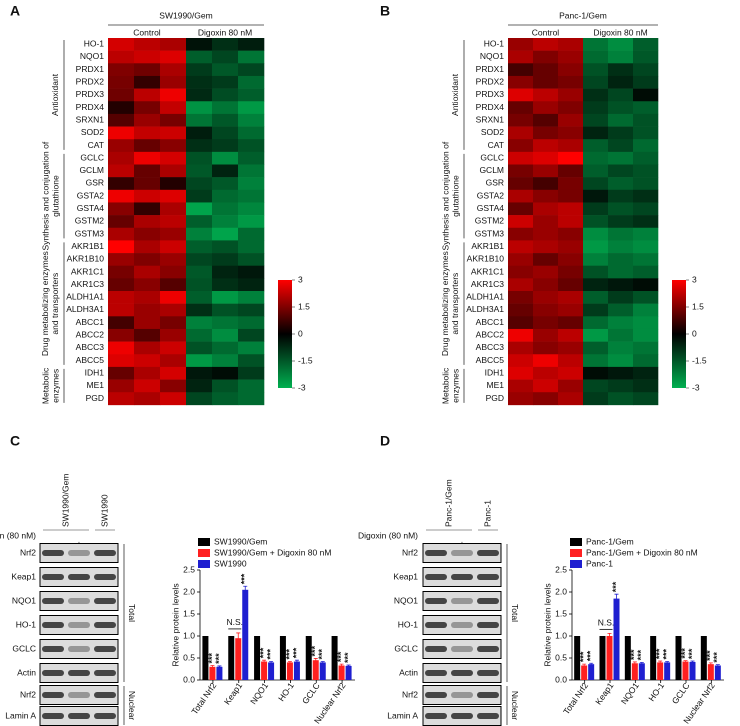 The image size is (740, 726). Describe the element at coordinates (490, 335) in the screenshot. I see `row-label: ABCC2` at that location.